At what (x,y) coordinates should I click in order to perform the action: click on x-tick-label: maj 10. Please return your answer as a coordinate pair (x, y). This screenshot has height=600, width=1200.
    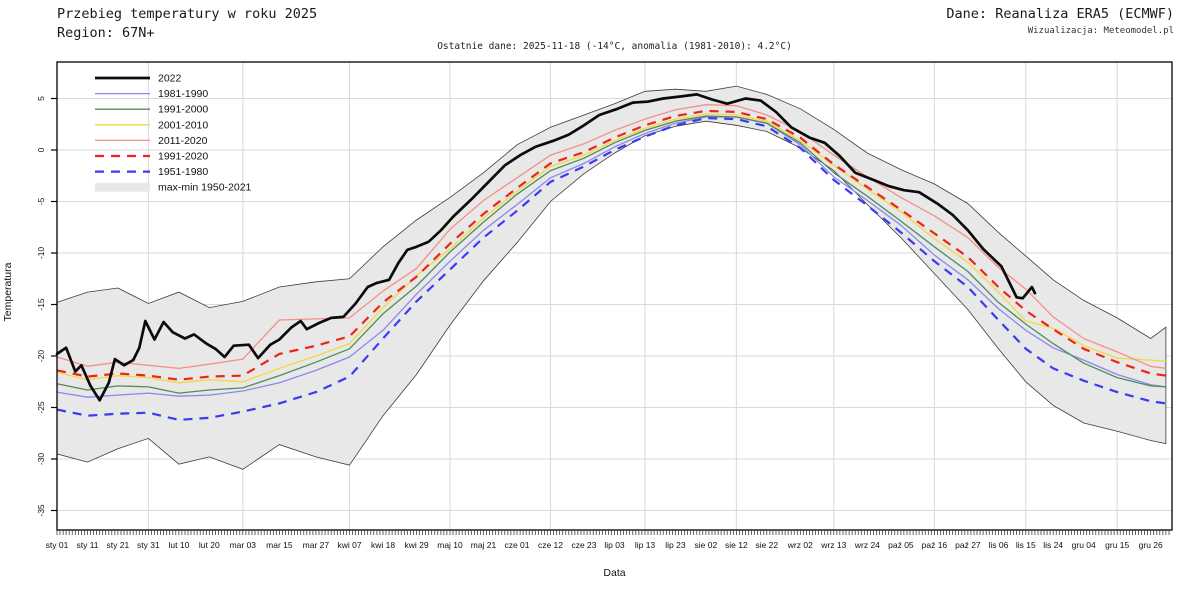
    Looking at the image, I should click on (450, 545).